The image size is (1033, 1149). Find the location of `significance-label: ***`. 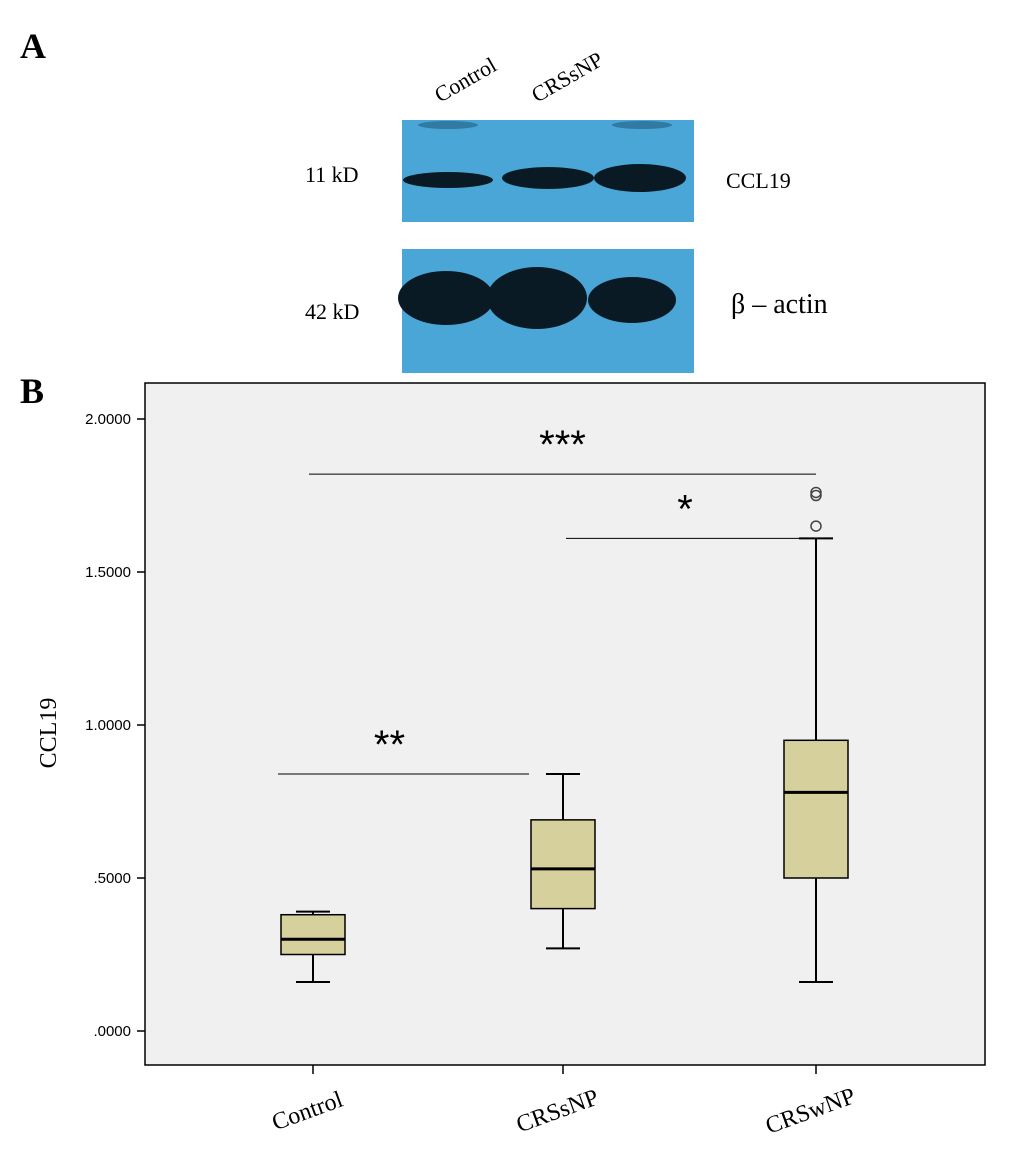

significance-label: *** is located at coordinates (562, 445).